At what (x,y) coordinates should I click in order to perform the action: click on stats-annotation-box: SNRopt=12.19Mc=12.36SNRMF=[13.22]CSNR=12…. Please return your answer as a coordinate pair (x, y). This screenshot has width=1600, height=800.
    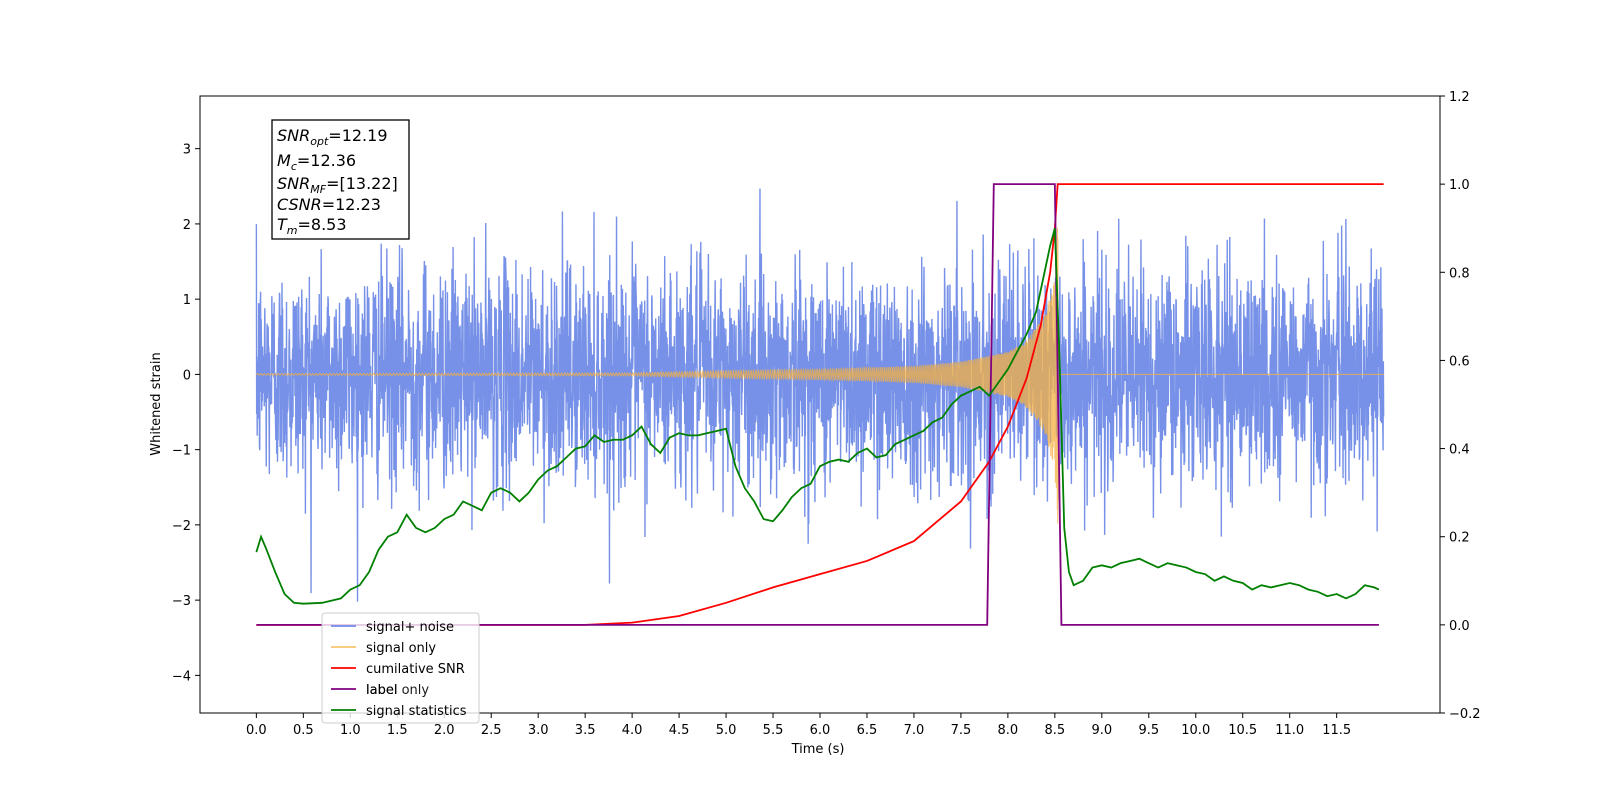
    Looking at the image, I should click on (340, 179).